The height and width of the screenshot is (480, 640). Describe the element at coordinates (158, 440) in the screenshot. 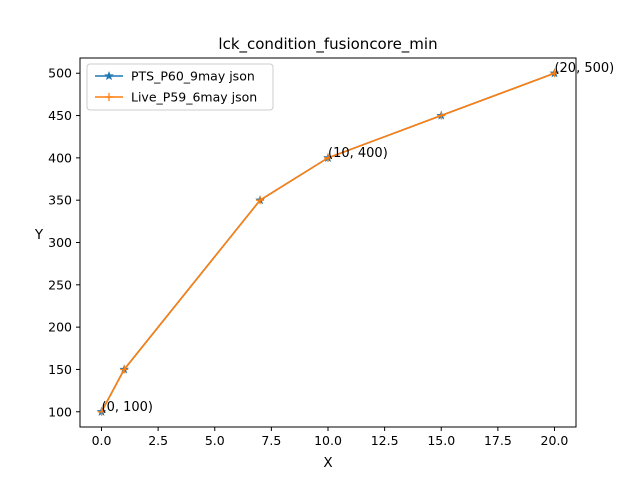

I see `x-tick-label: 2.5` at that location.